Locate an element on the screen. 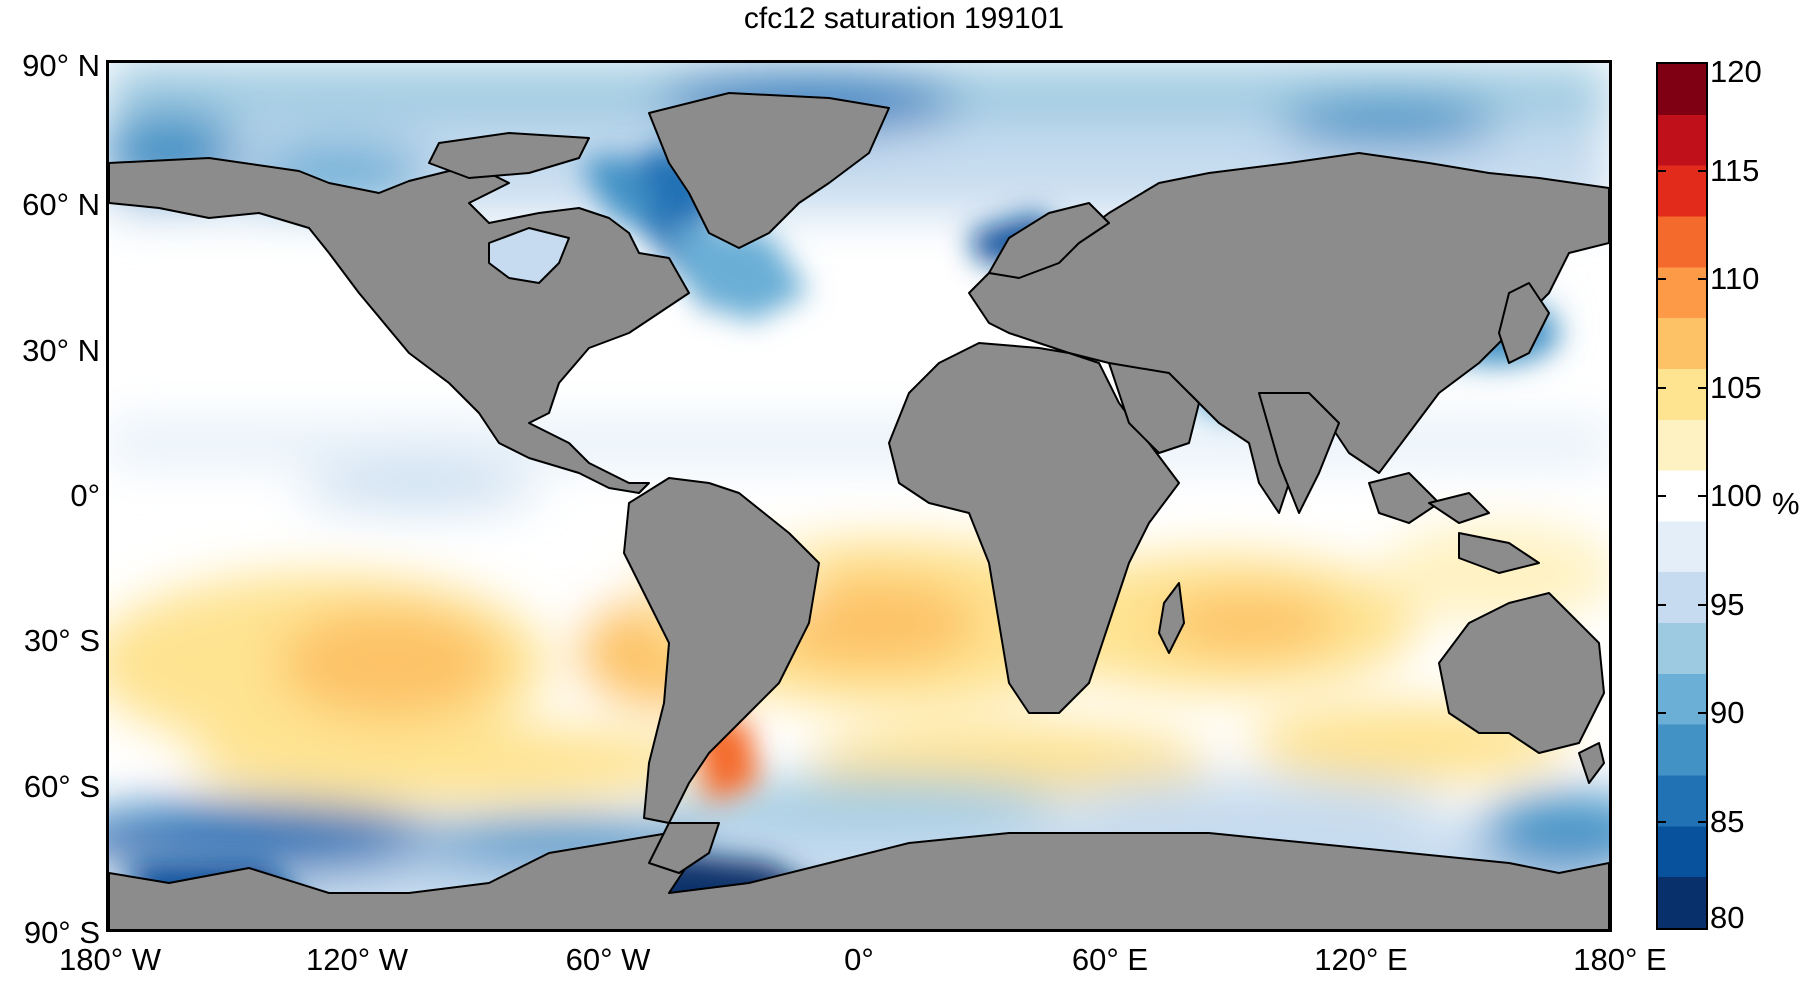 The image size is (1808, 984). lon-label: 60° E is located at coordinates (1110, 959).